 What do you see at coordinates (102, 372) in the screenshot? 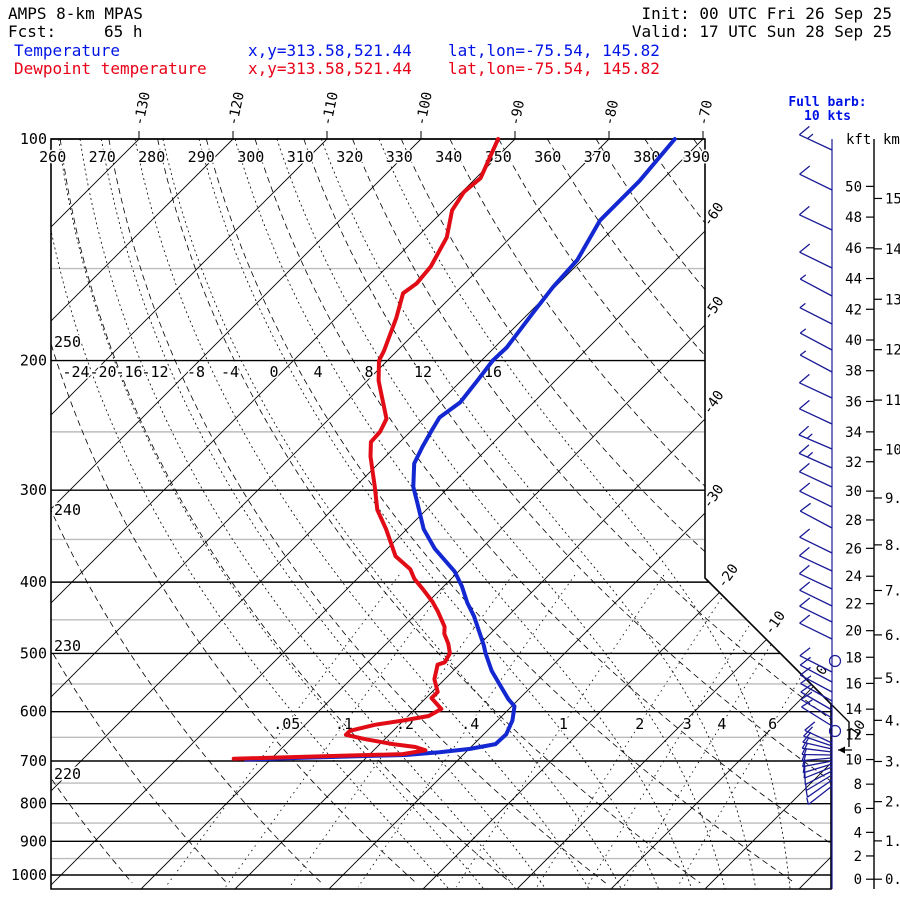
I see `moist-adiabat-label: -20` at bounding box center [102, 372].